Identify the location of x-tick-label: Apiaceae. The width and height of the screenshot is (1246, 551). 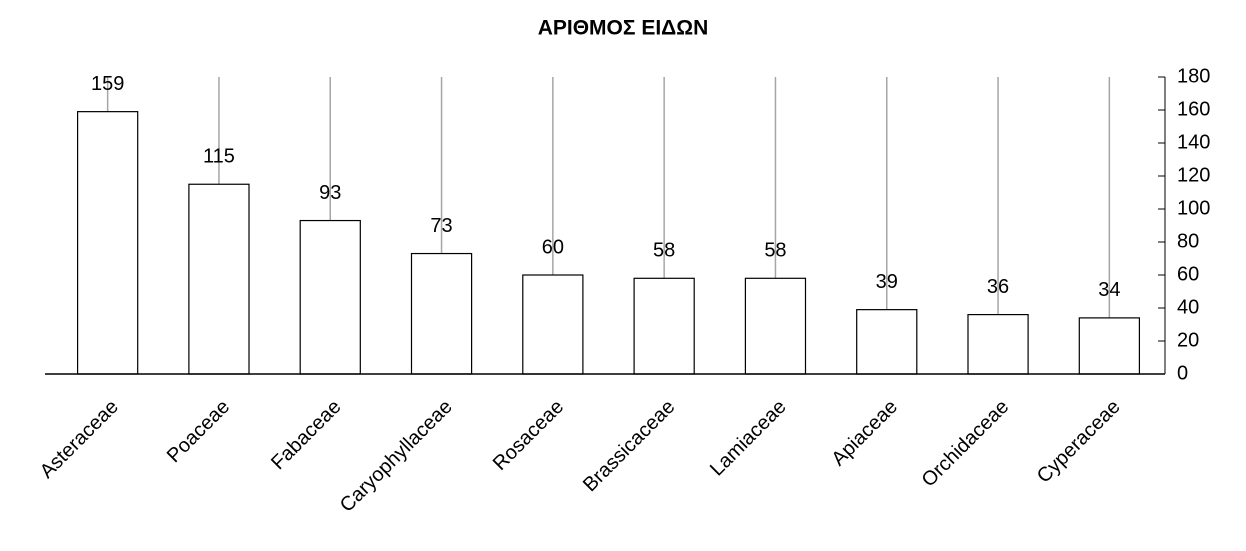
(864, 433).